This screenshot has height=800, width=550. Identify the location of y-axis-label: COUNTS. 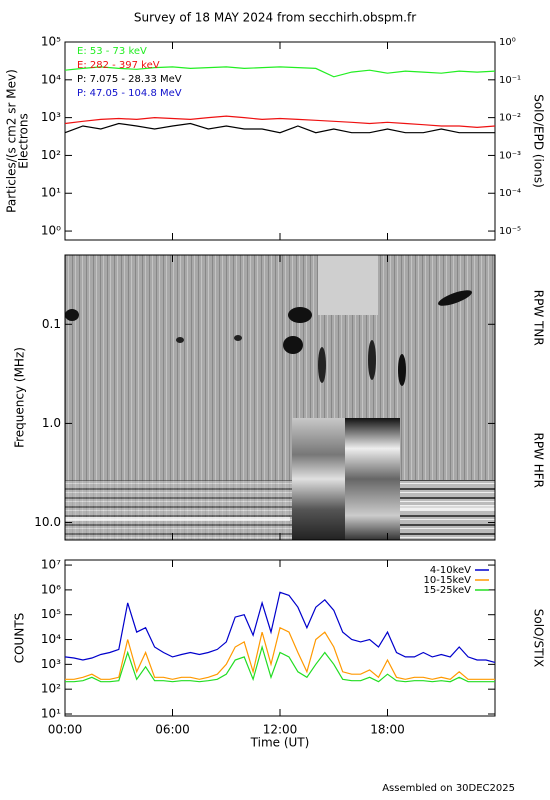
(20, 638).